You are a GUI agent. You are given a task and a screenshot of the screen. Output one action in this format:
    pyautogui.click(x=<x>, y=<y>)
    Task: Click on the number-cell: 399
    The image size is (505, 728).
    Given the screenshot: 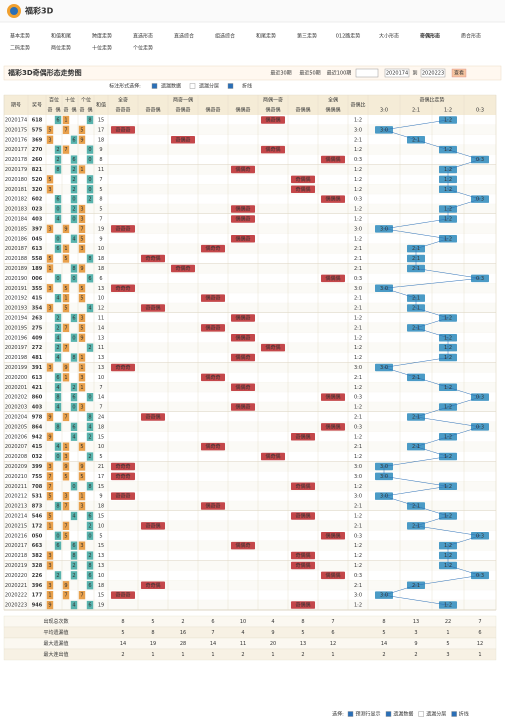 What is the action you would take?
    pyautogui.click(x=37, y=467)
    